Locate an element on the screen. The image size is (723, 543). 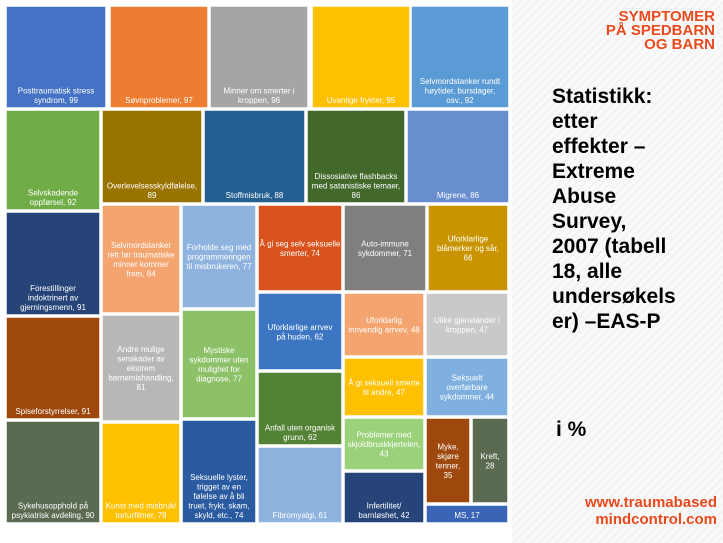
treemap-tile-label: Ulike gjenstander i kroppen, 47 is located at coordinates (467, 325).